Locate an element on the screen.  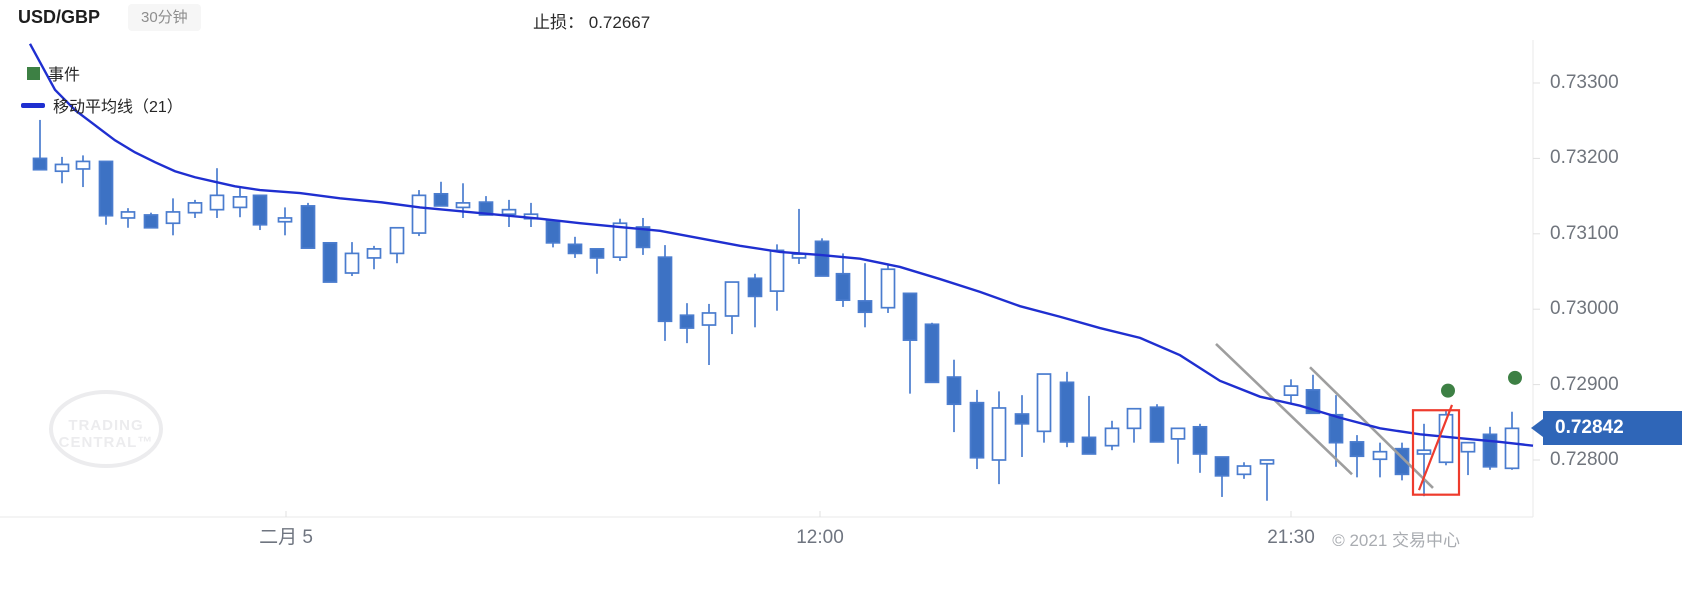
legend-events-label: 事件 is located at coordinates (64, 75).